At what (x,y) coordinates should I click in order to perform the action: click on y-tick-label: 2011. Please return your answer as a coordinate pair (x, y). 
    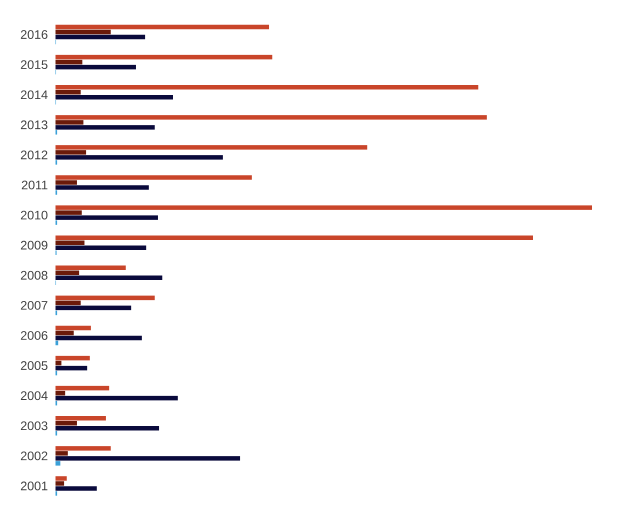
    Looking at the image, I should click on (35, 185).